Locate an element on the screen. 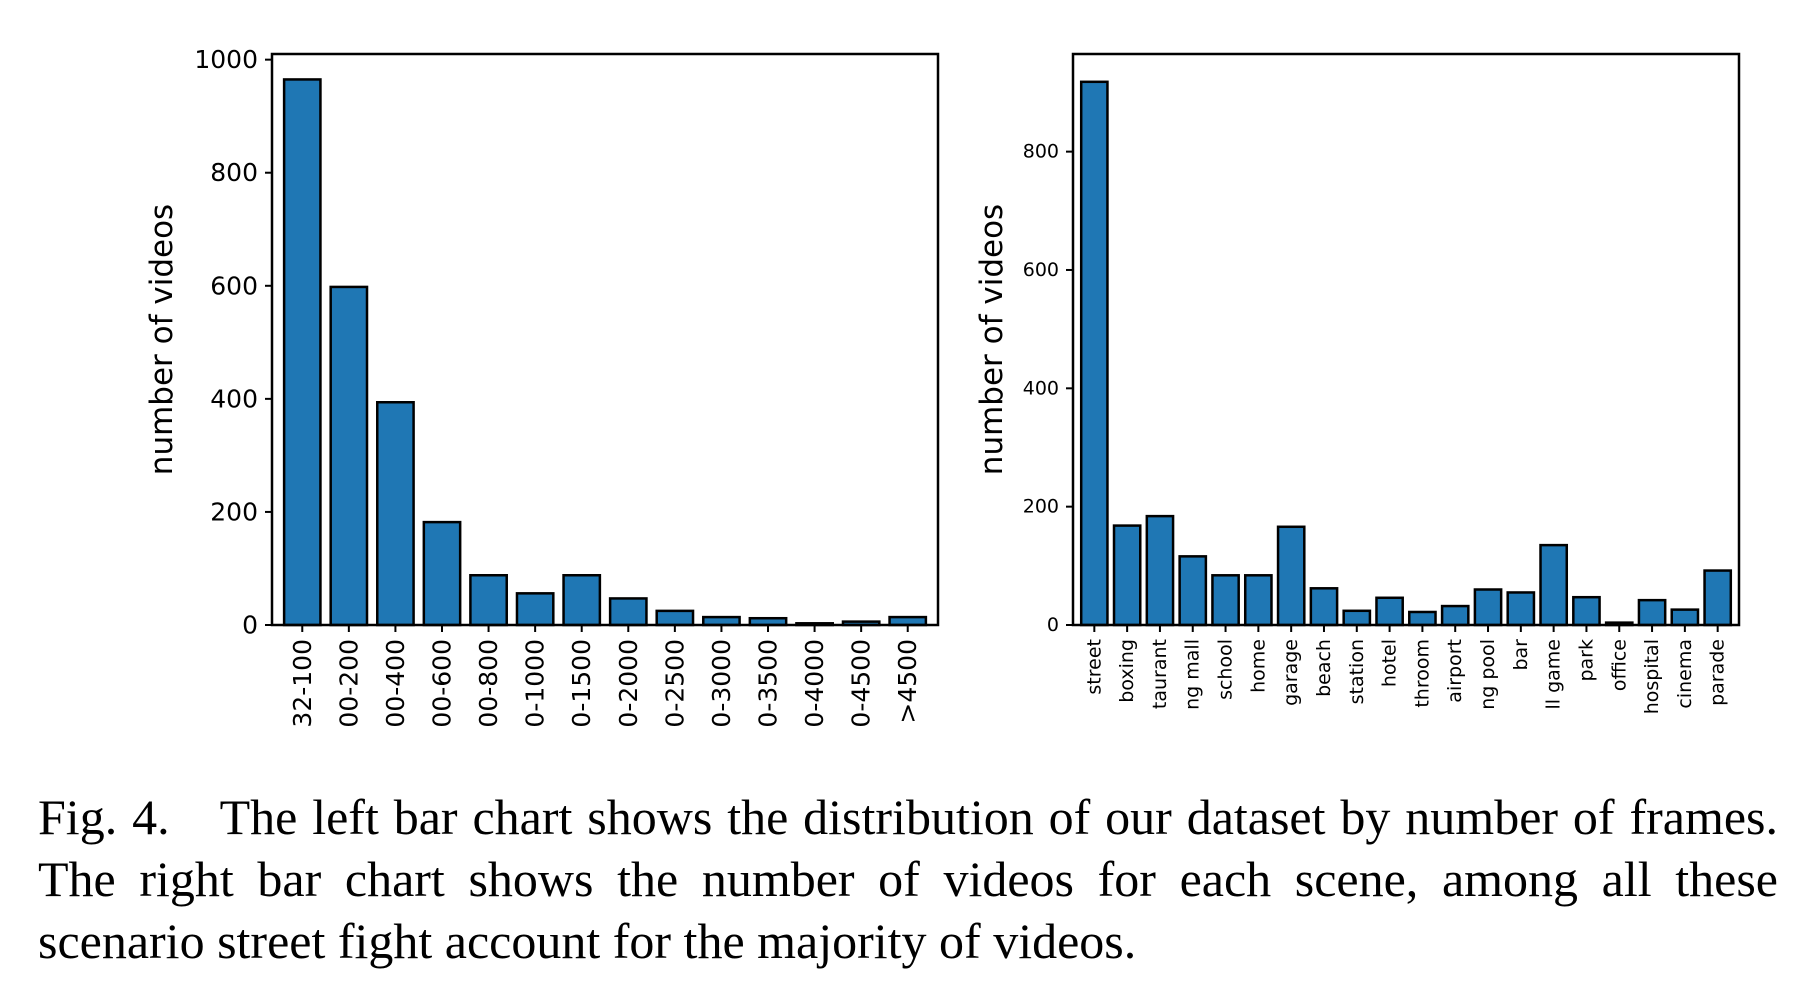 The width and height of the screenshot is (1803, 992). right-xtick-label-3: ng mall is located at coordinates (1193, 674).